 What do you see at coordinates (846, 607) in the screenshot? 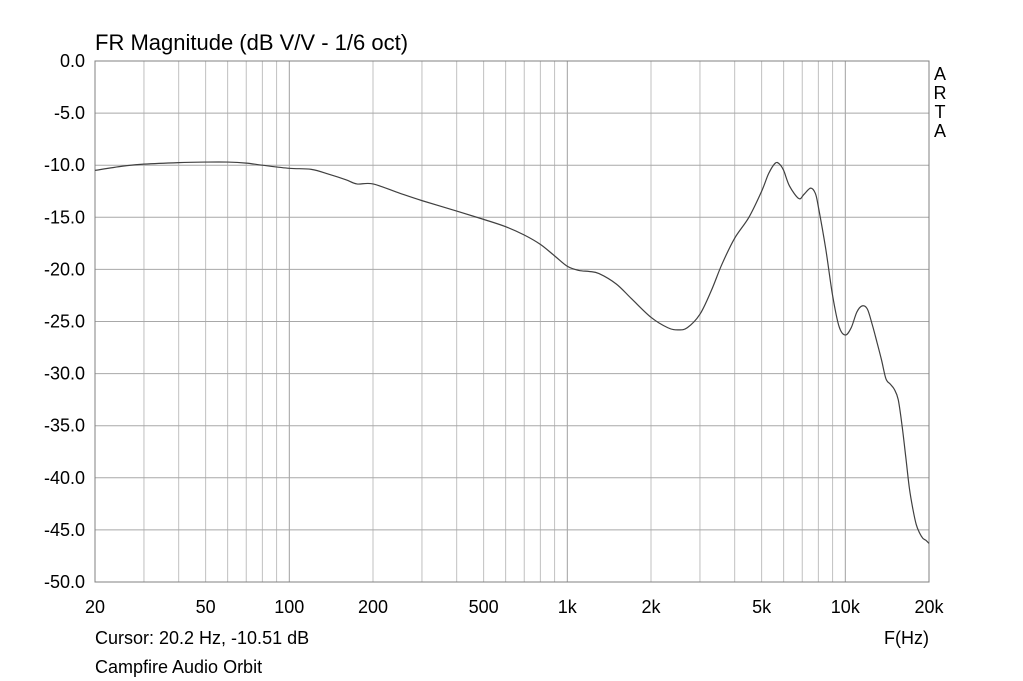
I see `x-tick-label: 10k` at bounding box center [846, 607].